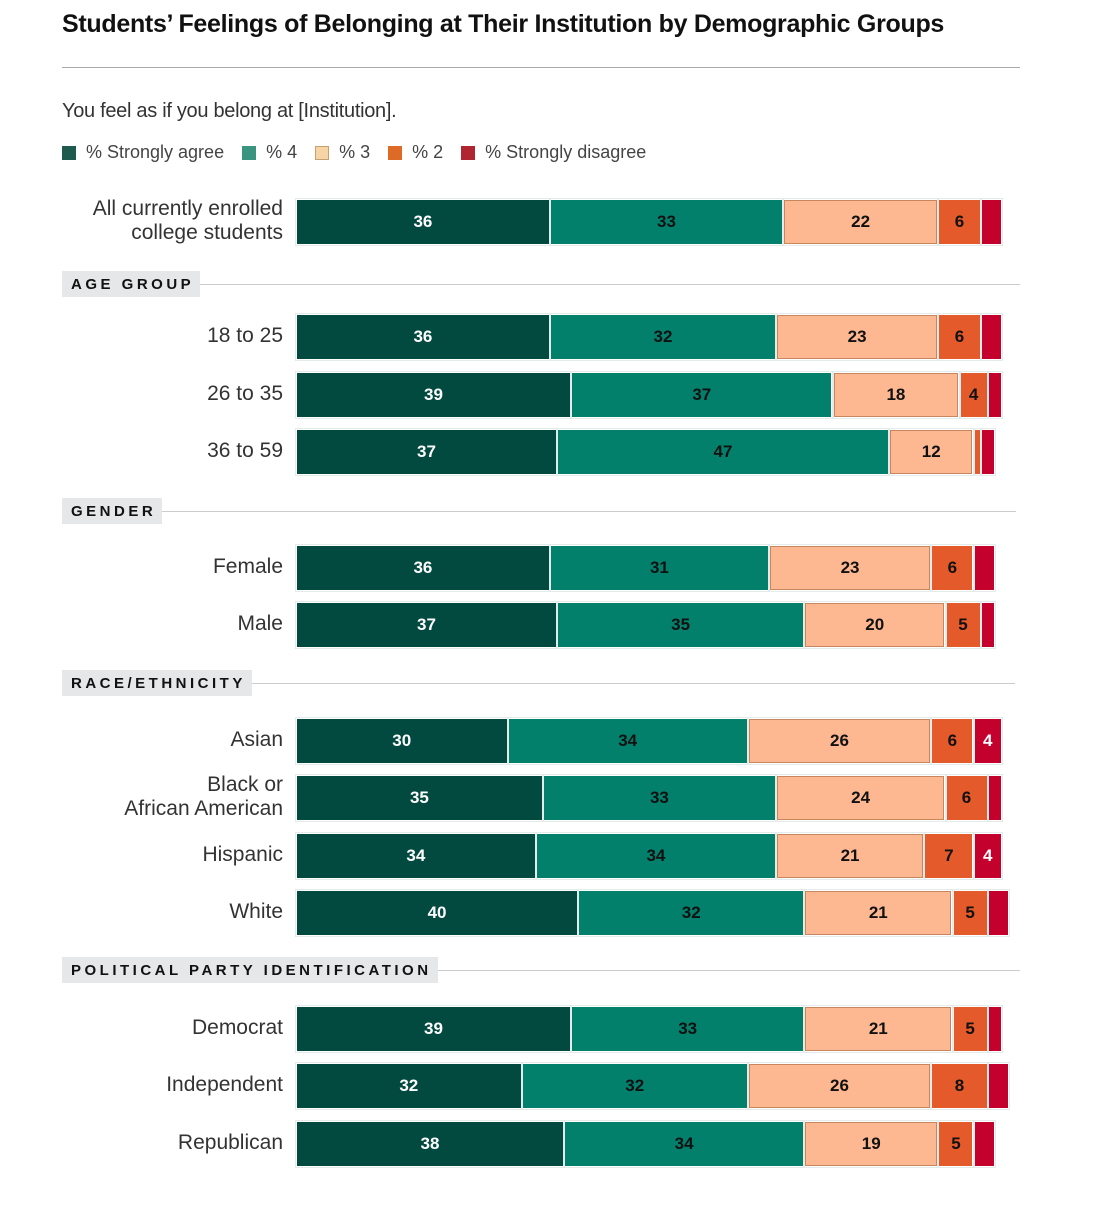 The width and height of the screenshot is (1112, 1206). What do you see at coordinates (952, 740) in the screenshot?
I see `bar-value-label: 6` at bounding box center [952, 740].